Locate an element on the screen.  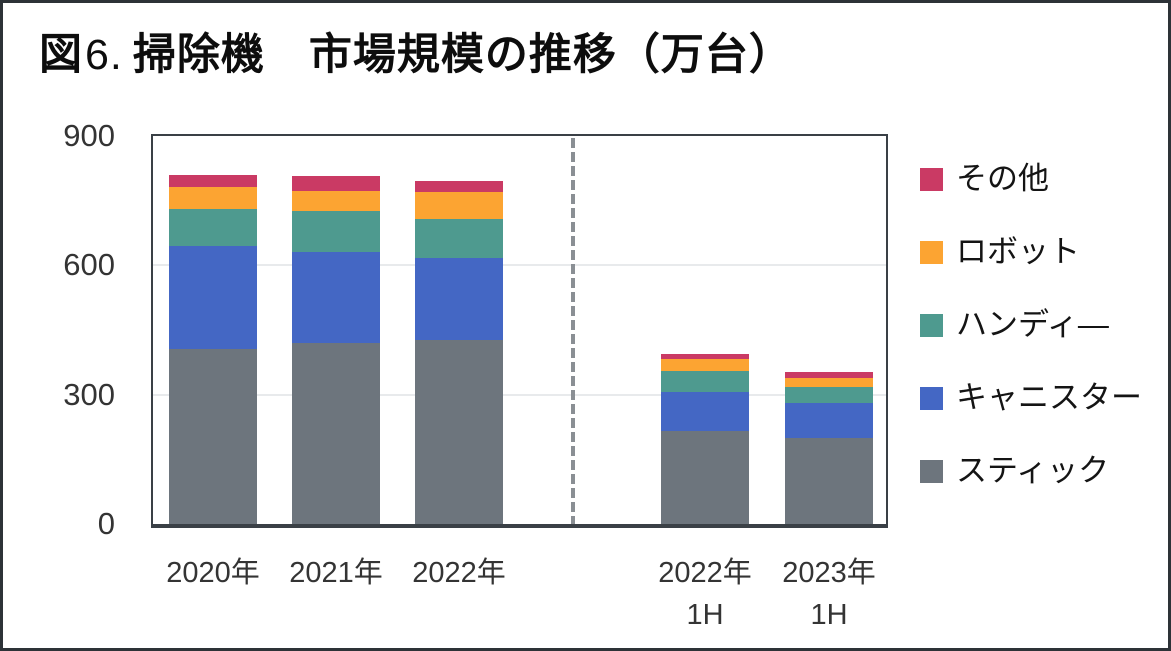
segment-other-2021 is located at coordinates (336, 183).